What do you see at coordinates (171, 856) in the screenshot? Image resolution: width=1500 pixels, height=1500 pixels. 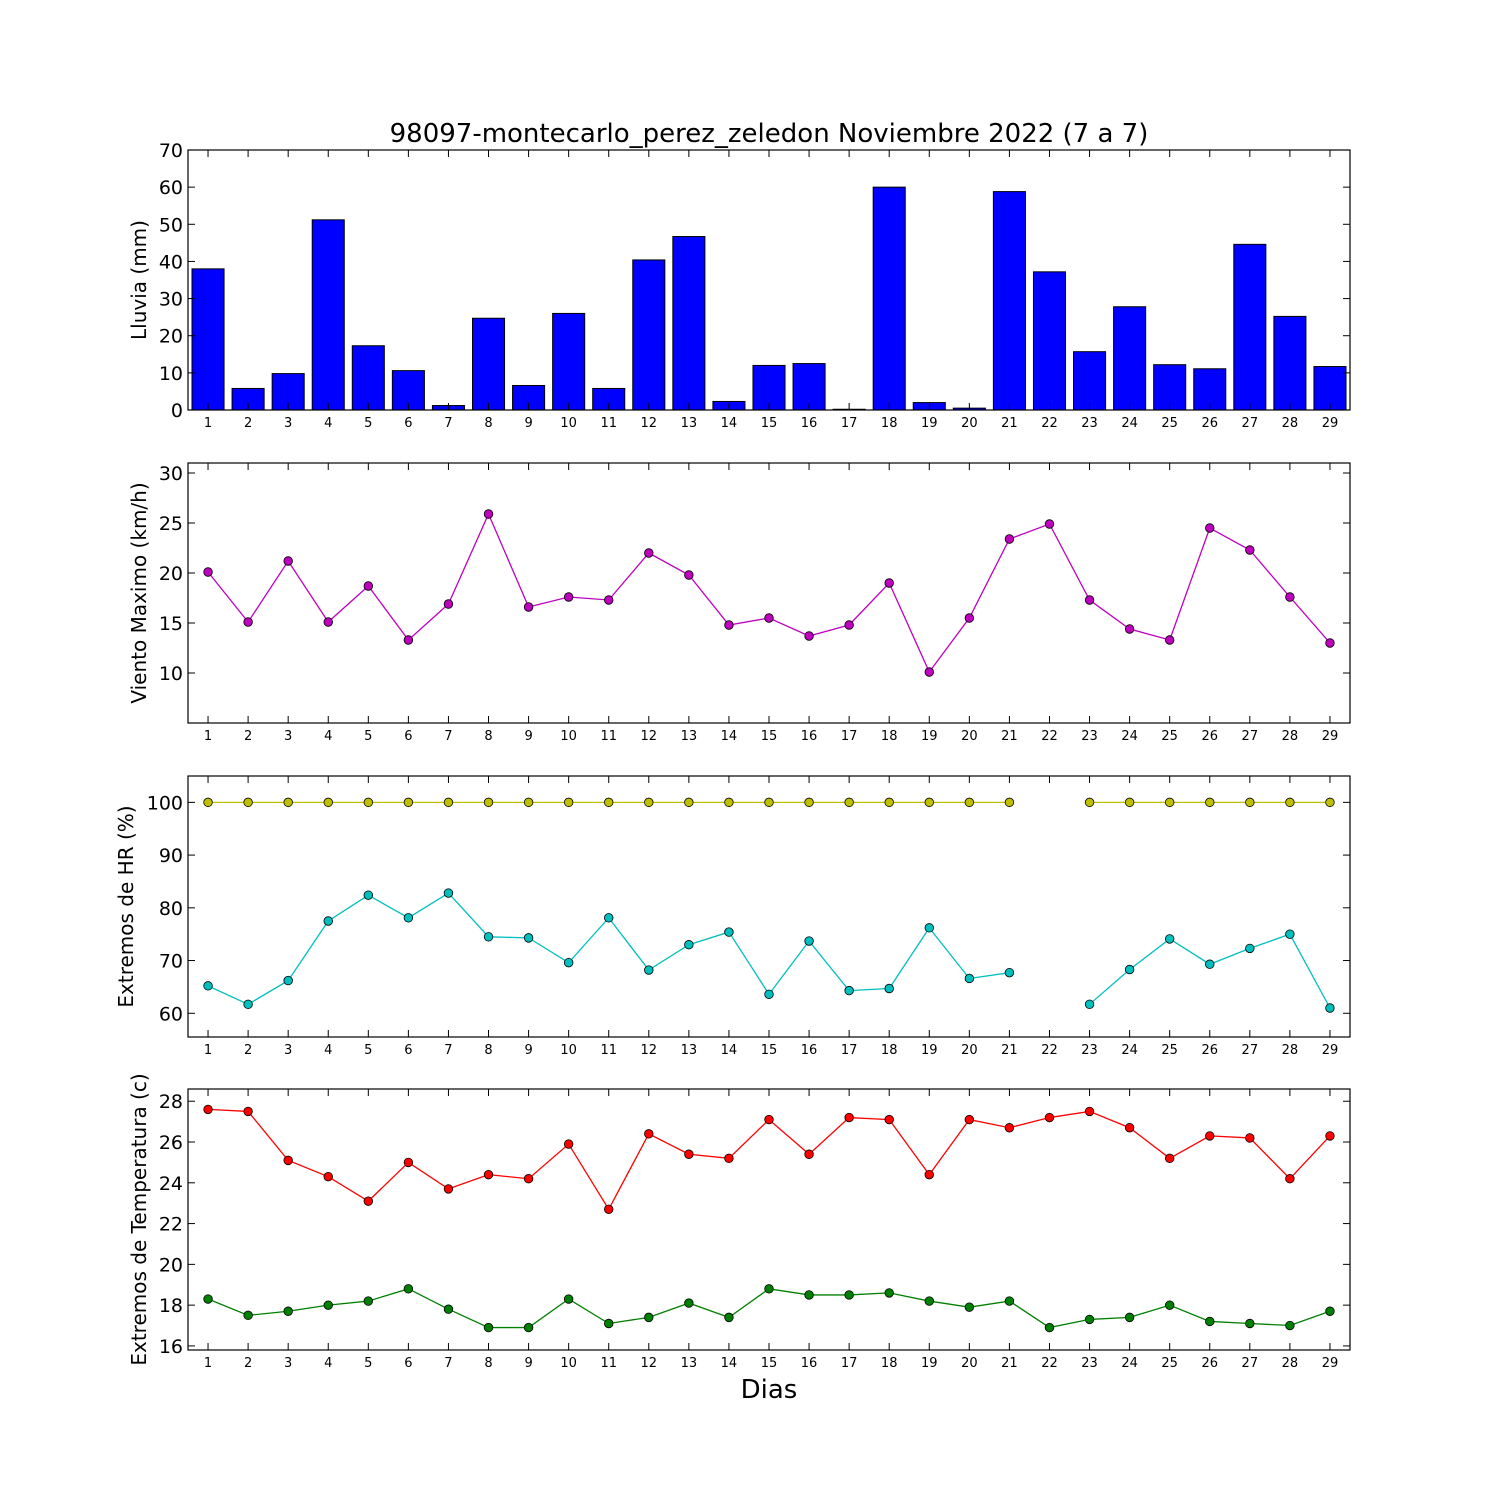 I see `y-tick-label: 90` at bounding box center [171, 856].